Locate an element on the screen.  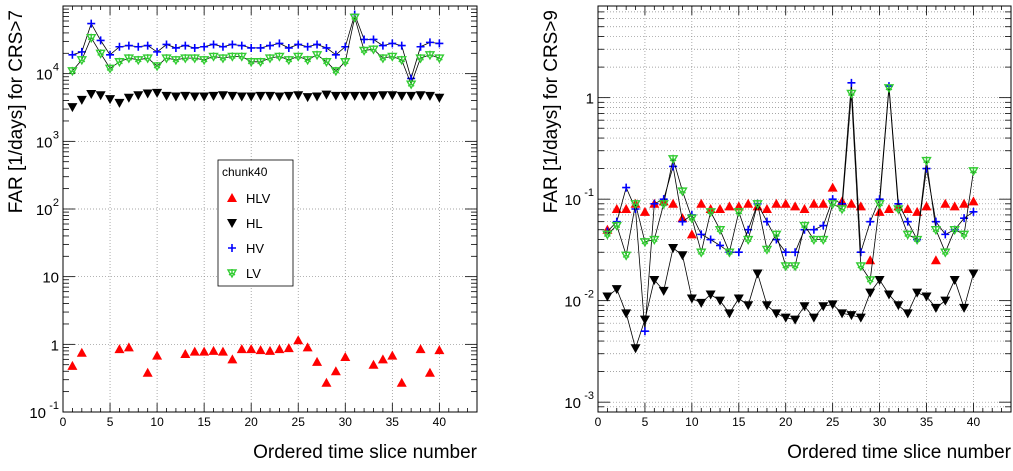
x-tick-label: 30 is located at coordinates (346, 422).